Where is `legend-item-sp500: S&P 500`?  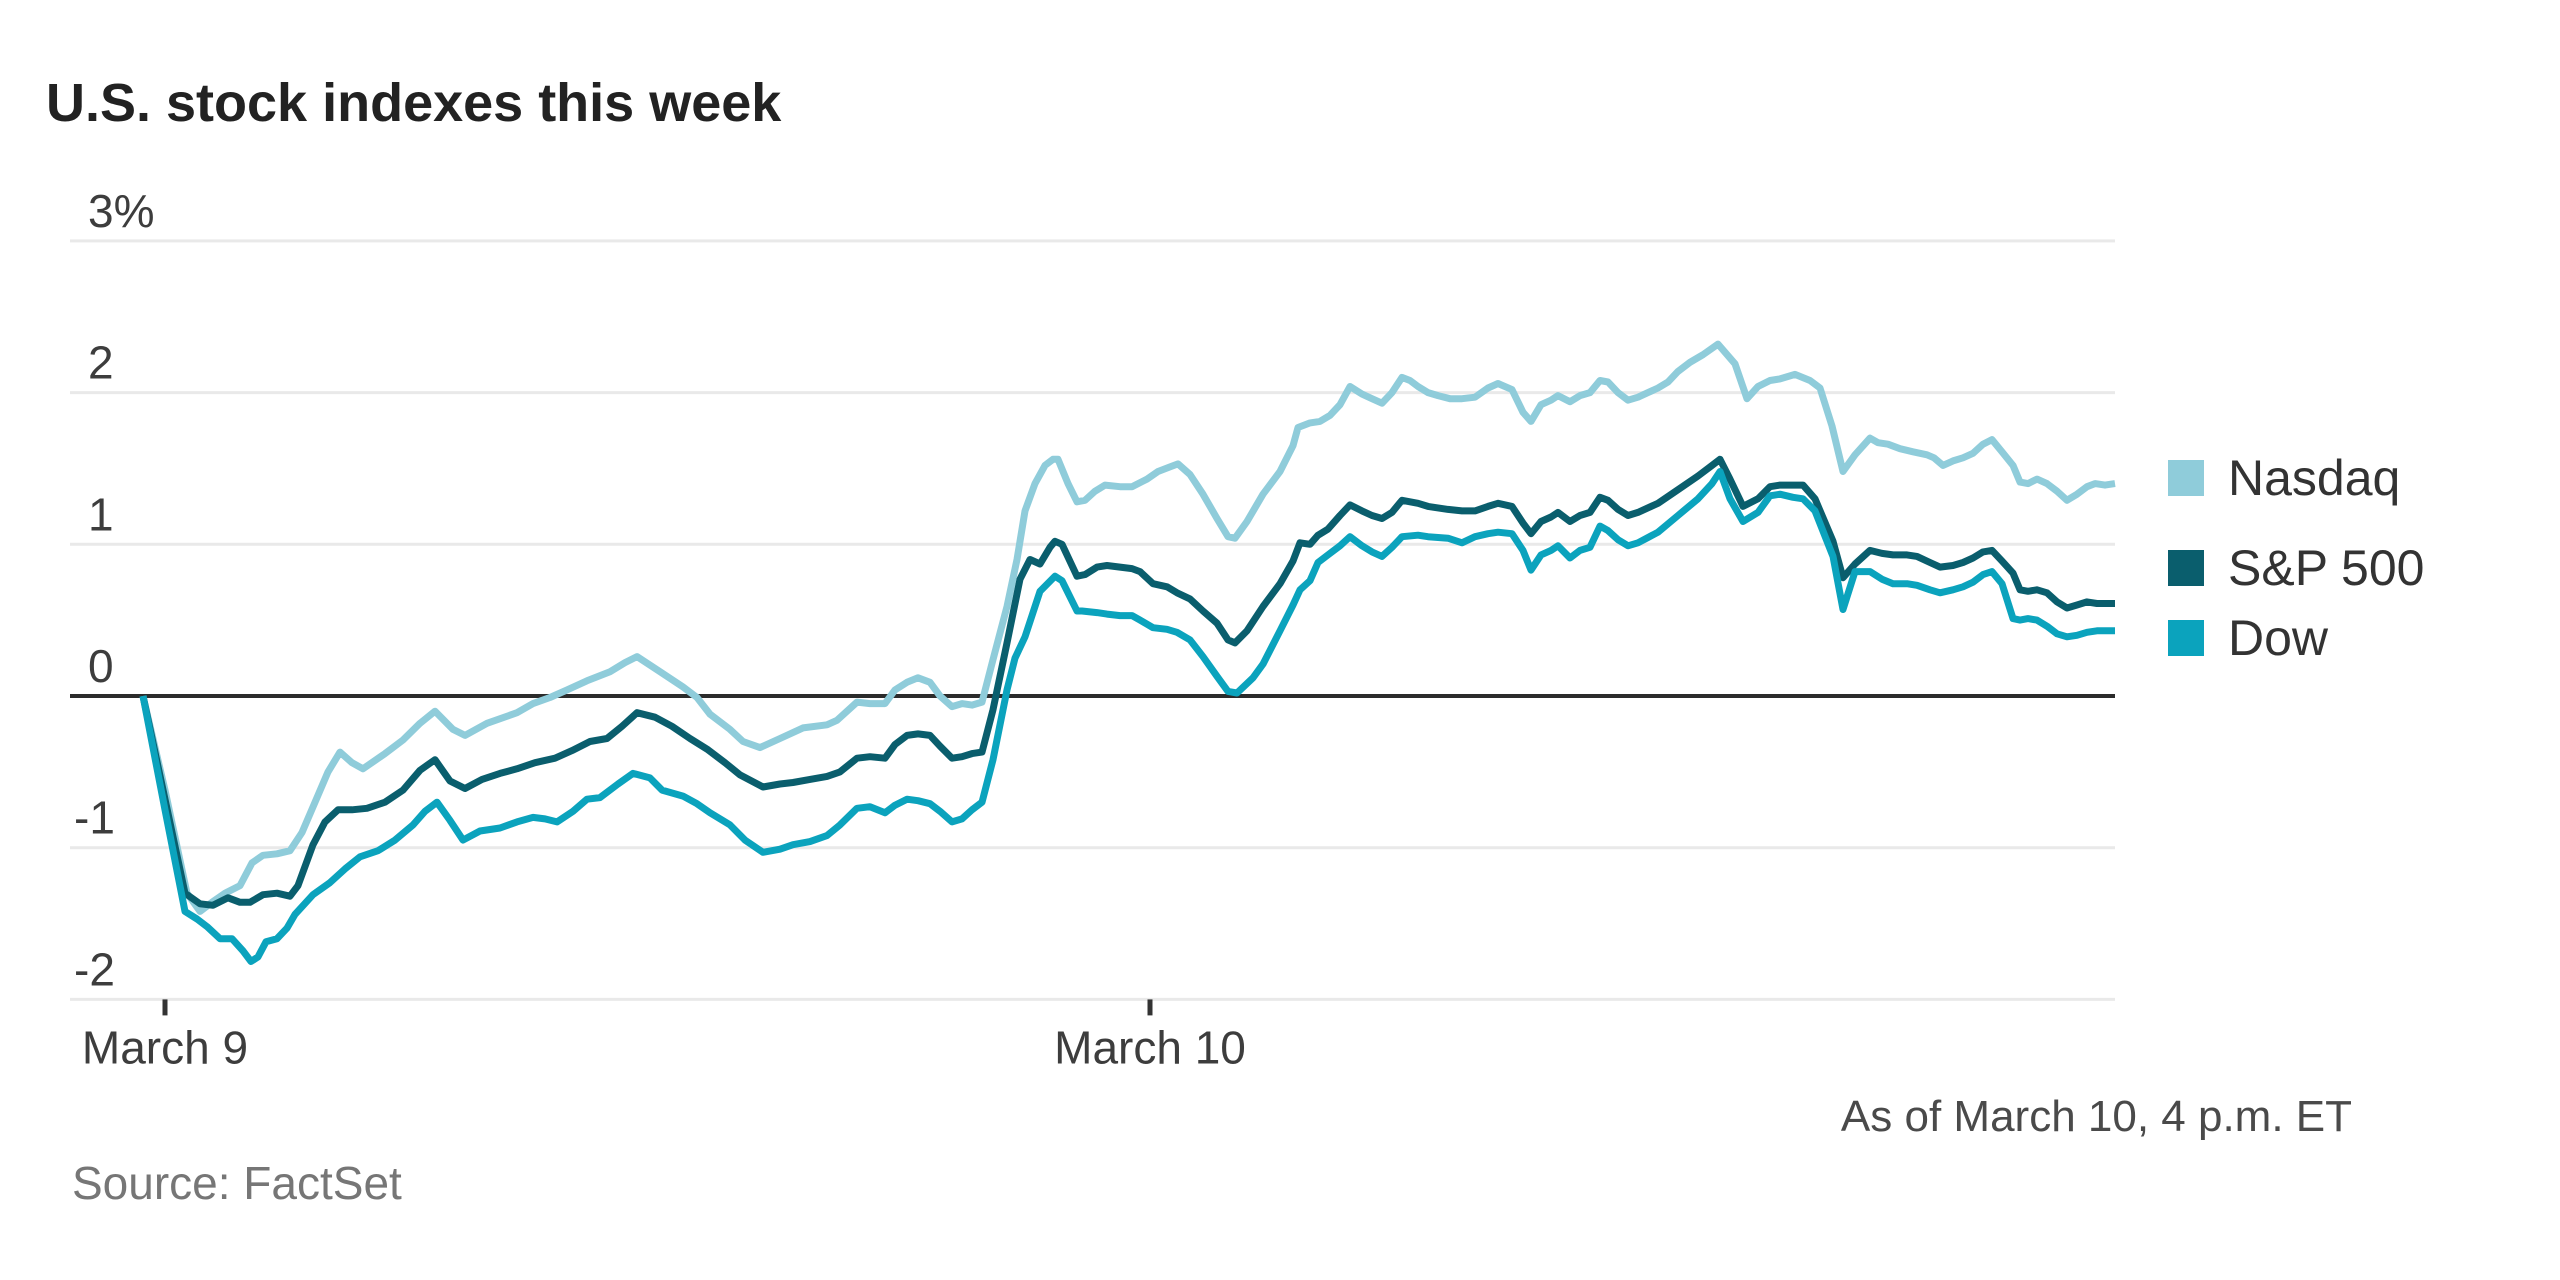 legend-item-sp500: S&P 500 is located at coordinates (2296, 568).